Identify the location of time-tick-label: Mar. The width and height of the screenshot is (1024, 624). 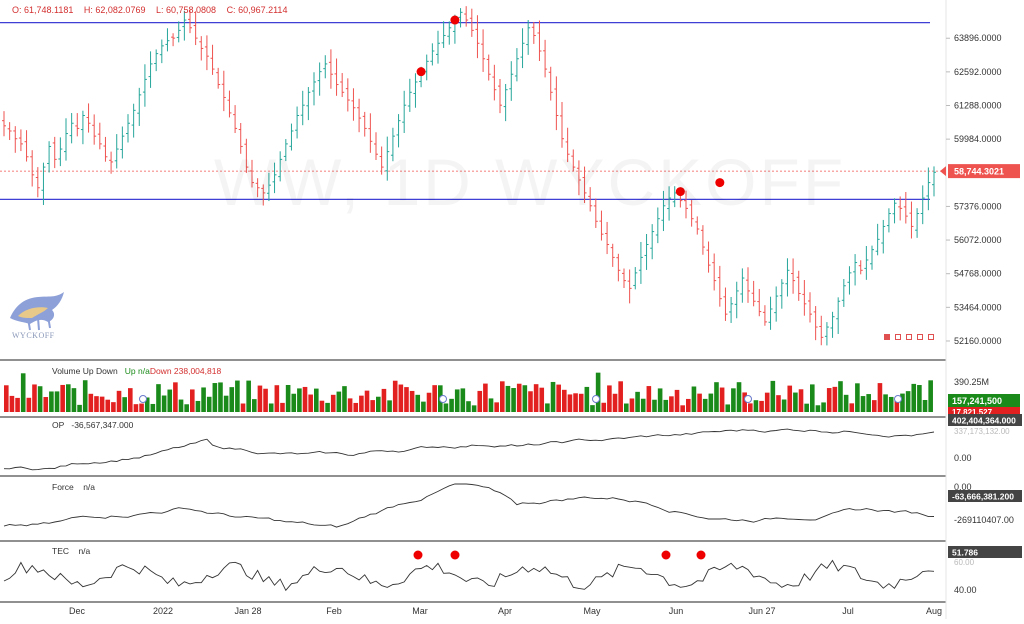
(420, 611).